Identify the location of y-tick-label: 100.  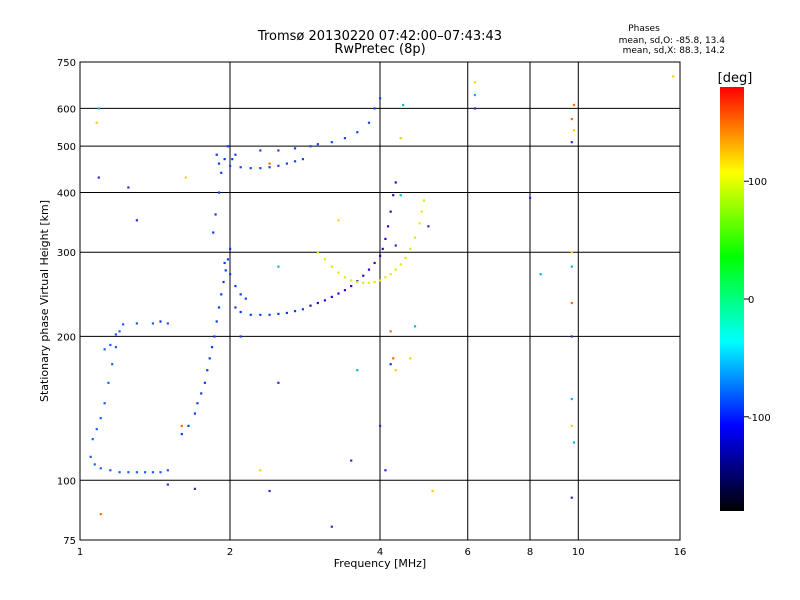
(66, 481).